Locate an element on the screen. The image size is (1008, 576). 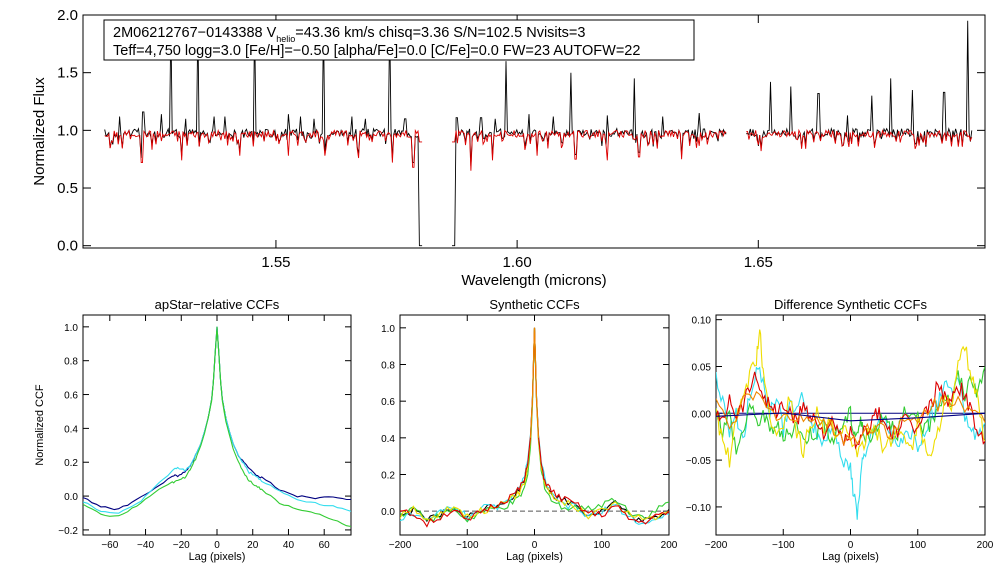
apstar-ccf-xtick-label: 40 is located at coordinates (289, 545).